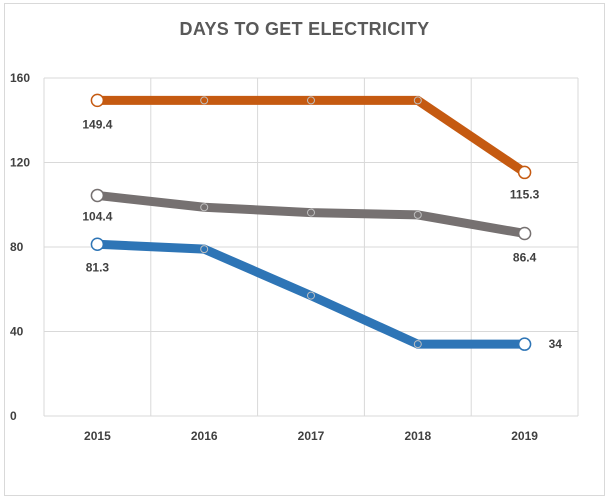 This screenshot has width=611, height=504. I want to click on x-tick-label: 2015, so click(97, 436).